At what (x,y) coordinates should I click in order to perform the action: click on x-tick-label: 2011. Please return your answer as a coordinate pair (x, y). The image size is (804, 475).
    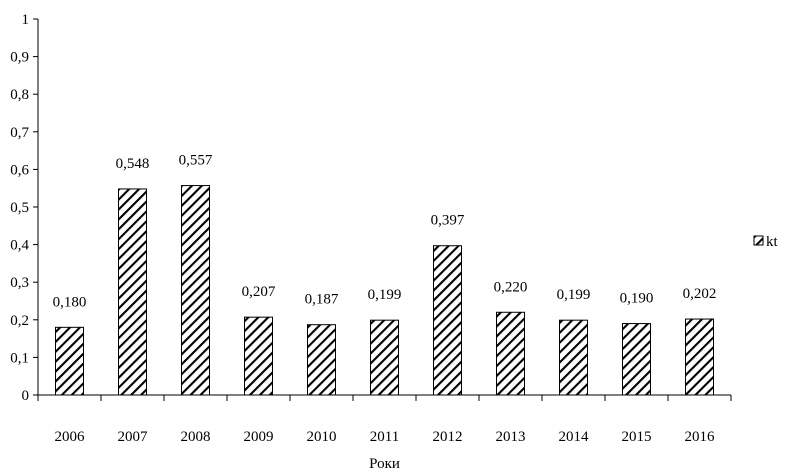
    Looking at the image, I should click on (384, 437).